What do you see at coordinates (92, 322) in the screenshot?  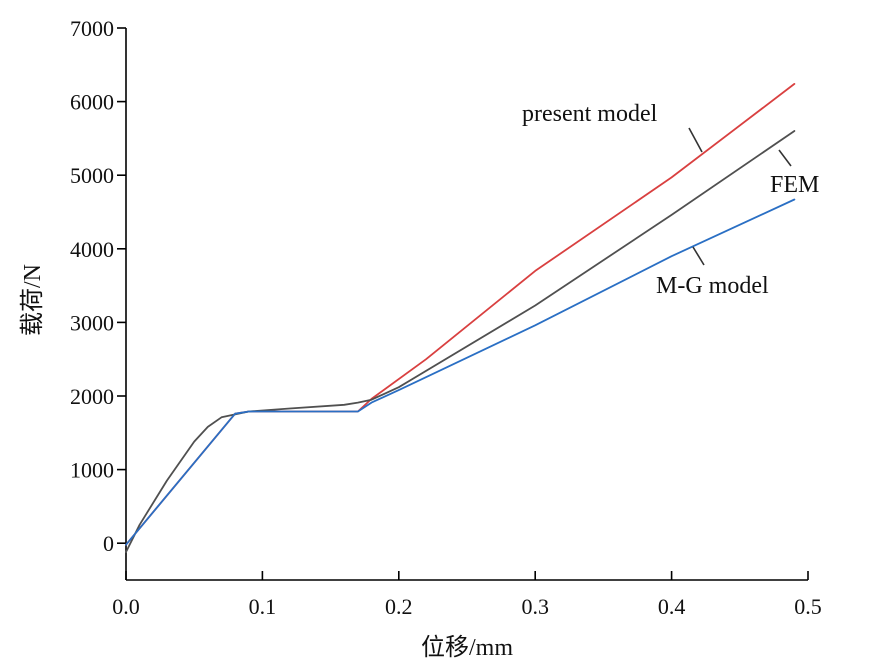 I see `y-tick-label: 3000` at bounding box center [92, 322].